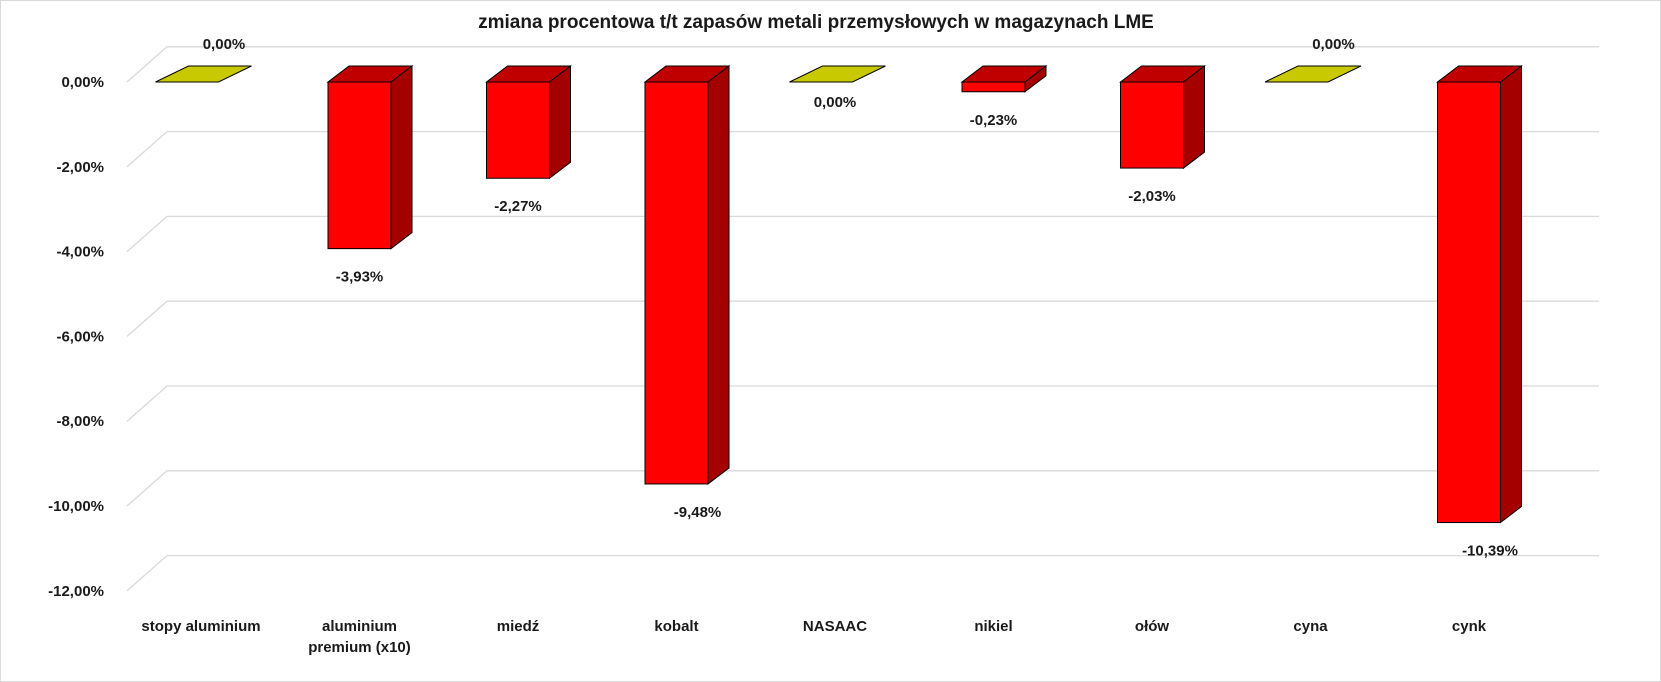 Image resolution: width=1661 pixels, height=682 pixels. What do you see at coordinates (80, 252) in the screenshot?
I see `y-tick-label: -4,00%` at bounding box center [80, 252].